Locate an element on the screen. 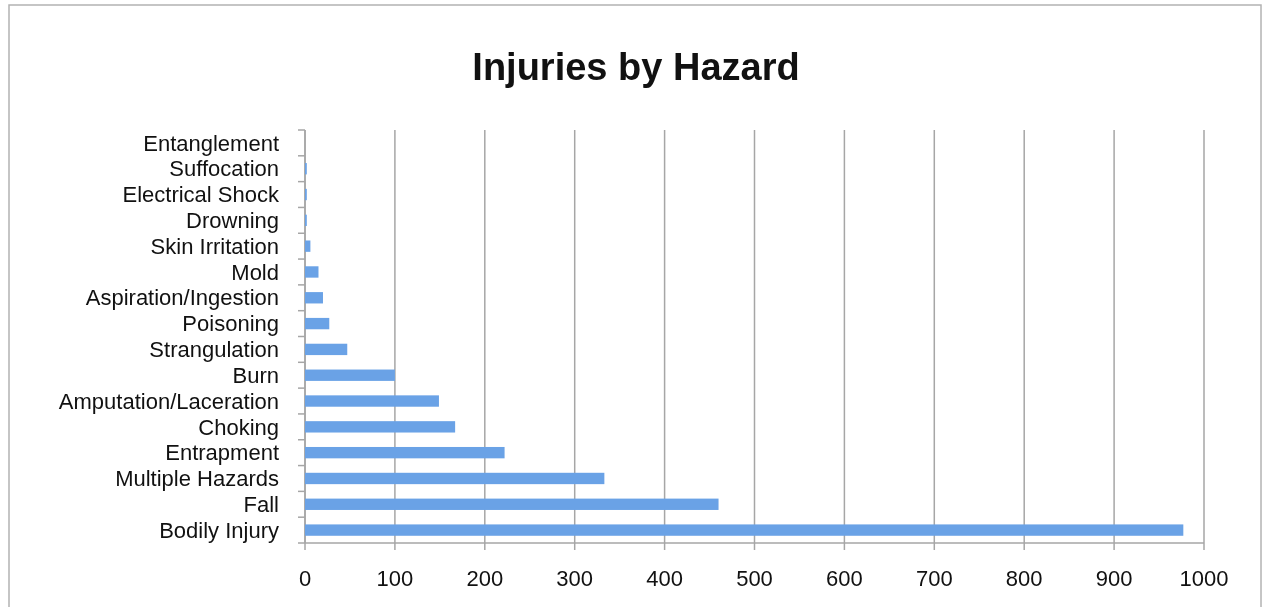 This screenshot has width=1265, height=607. x-tick-label: 800 is located at coordinates (1024, 578).